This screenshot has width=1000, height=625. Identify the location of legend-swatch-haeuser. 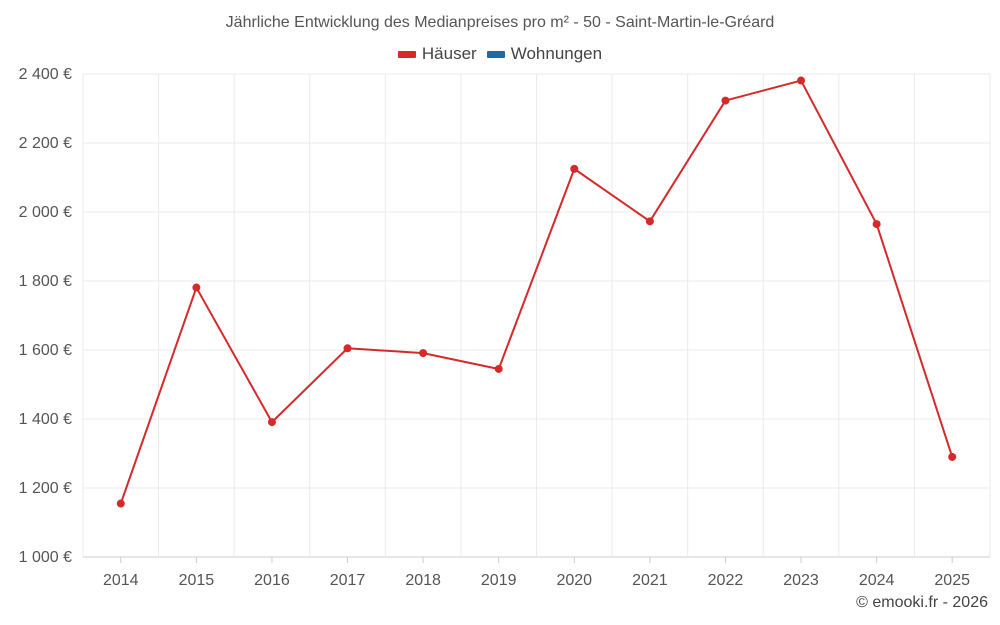
(406, 54).